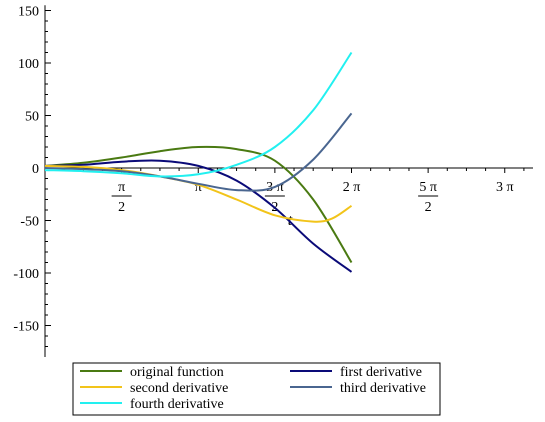 The image size is (545, 422). What do you see at coordinates (381, 372) in the screenshot?
I see `legend-label: first derivative` at bounding box center [381, 372].